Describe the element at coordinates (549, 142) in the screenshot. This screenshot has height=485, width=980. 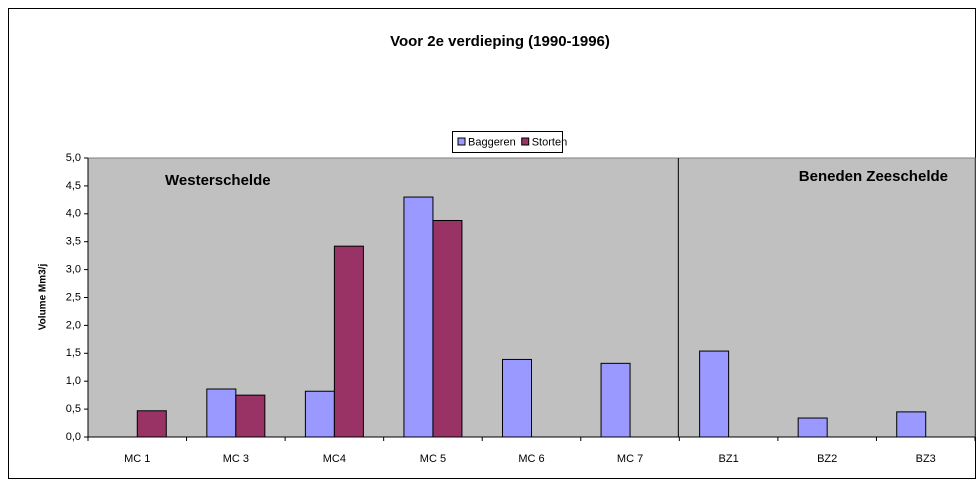
I see `legend-label: Storten` at that location.